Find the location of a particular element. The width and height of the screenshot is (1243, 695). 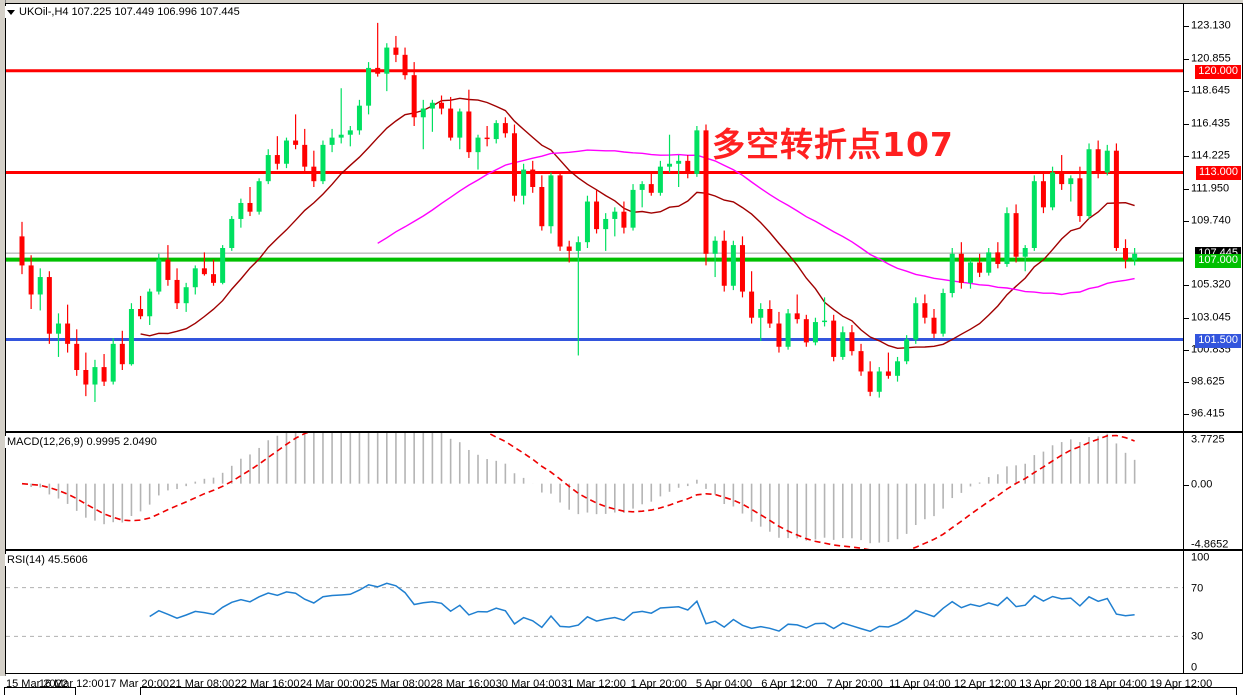

time-tick-label: 21 Mar 08:00 is located at coordinates (202, 684).